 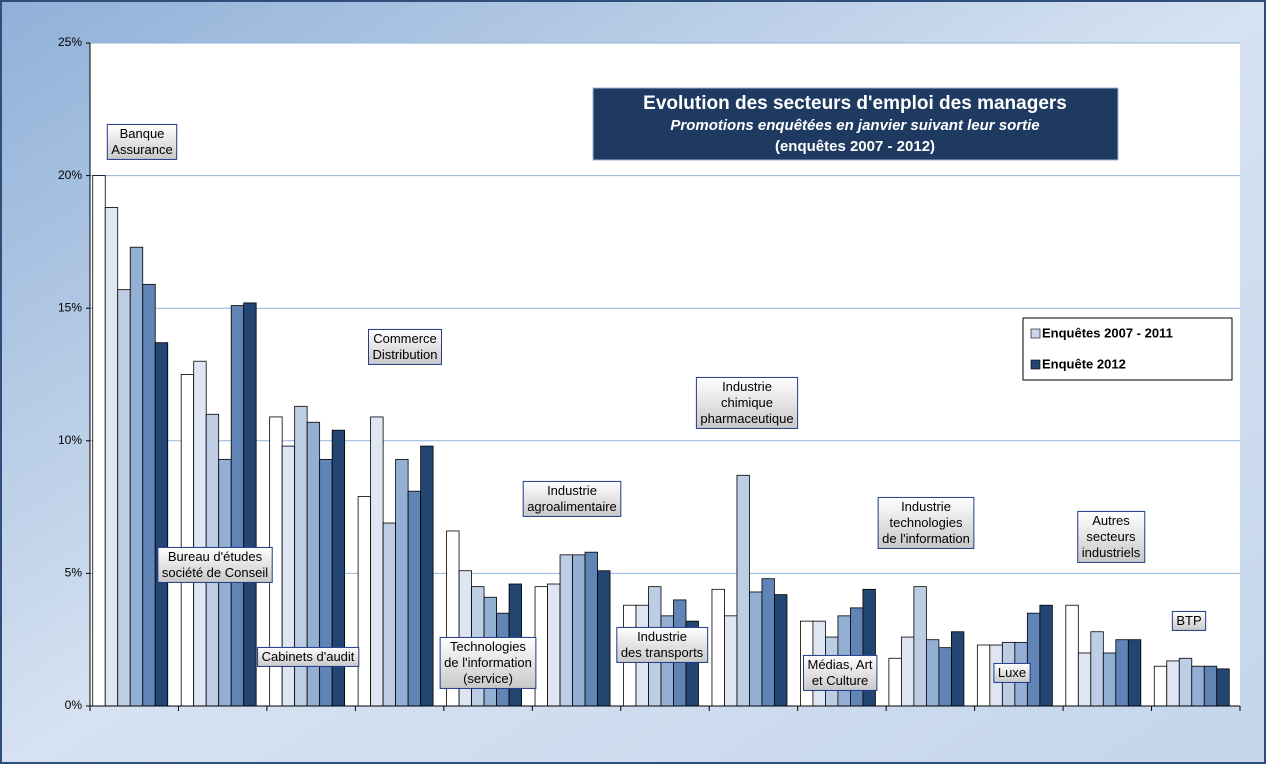 I want to click on category-label-text: Bureau d'études société de Conseil, so click(x=215, y=564).